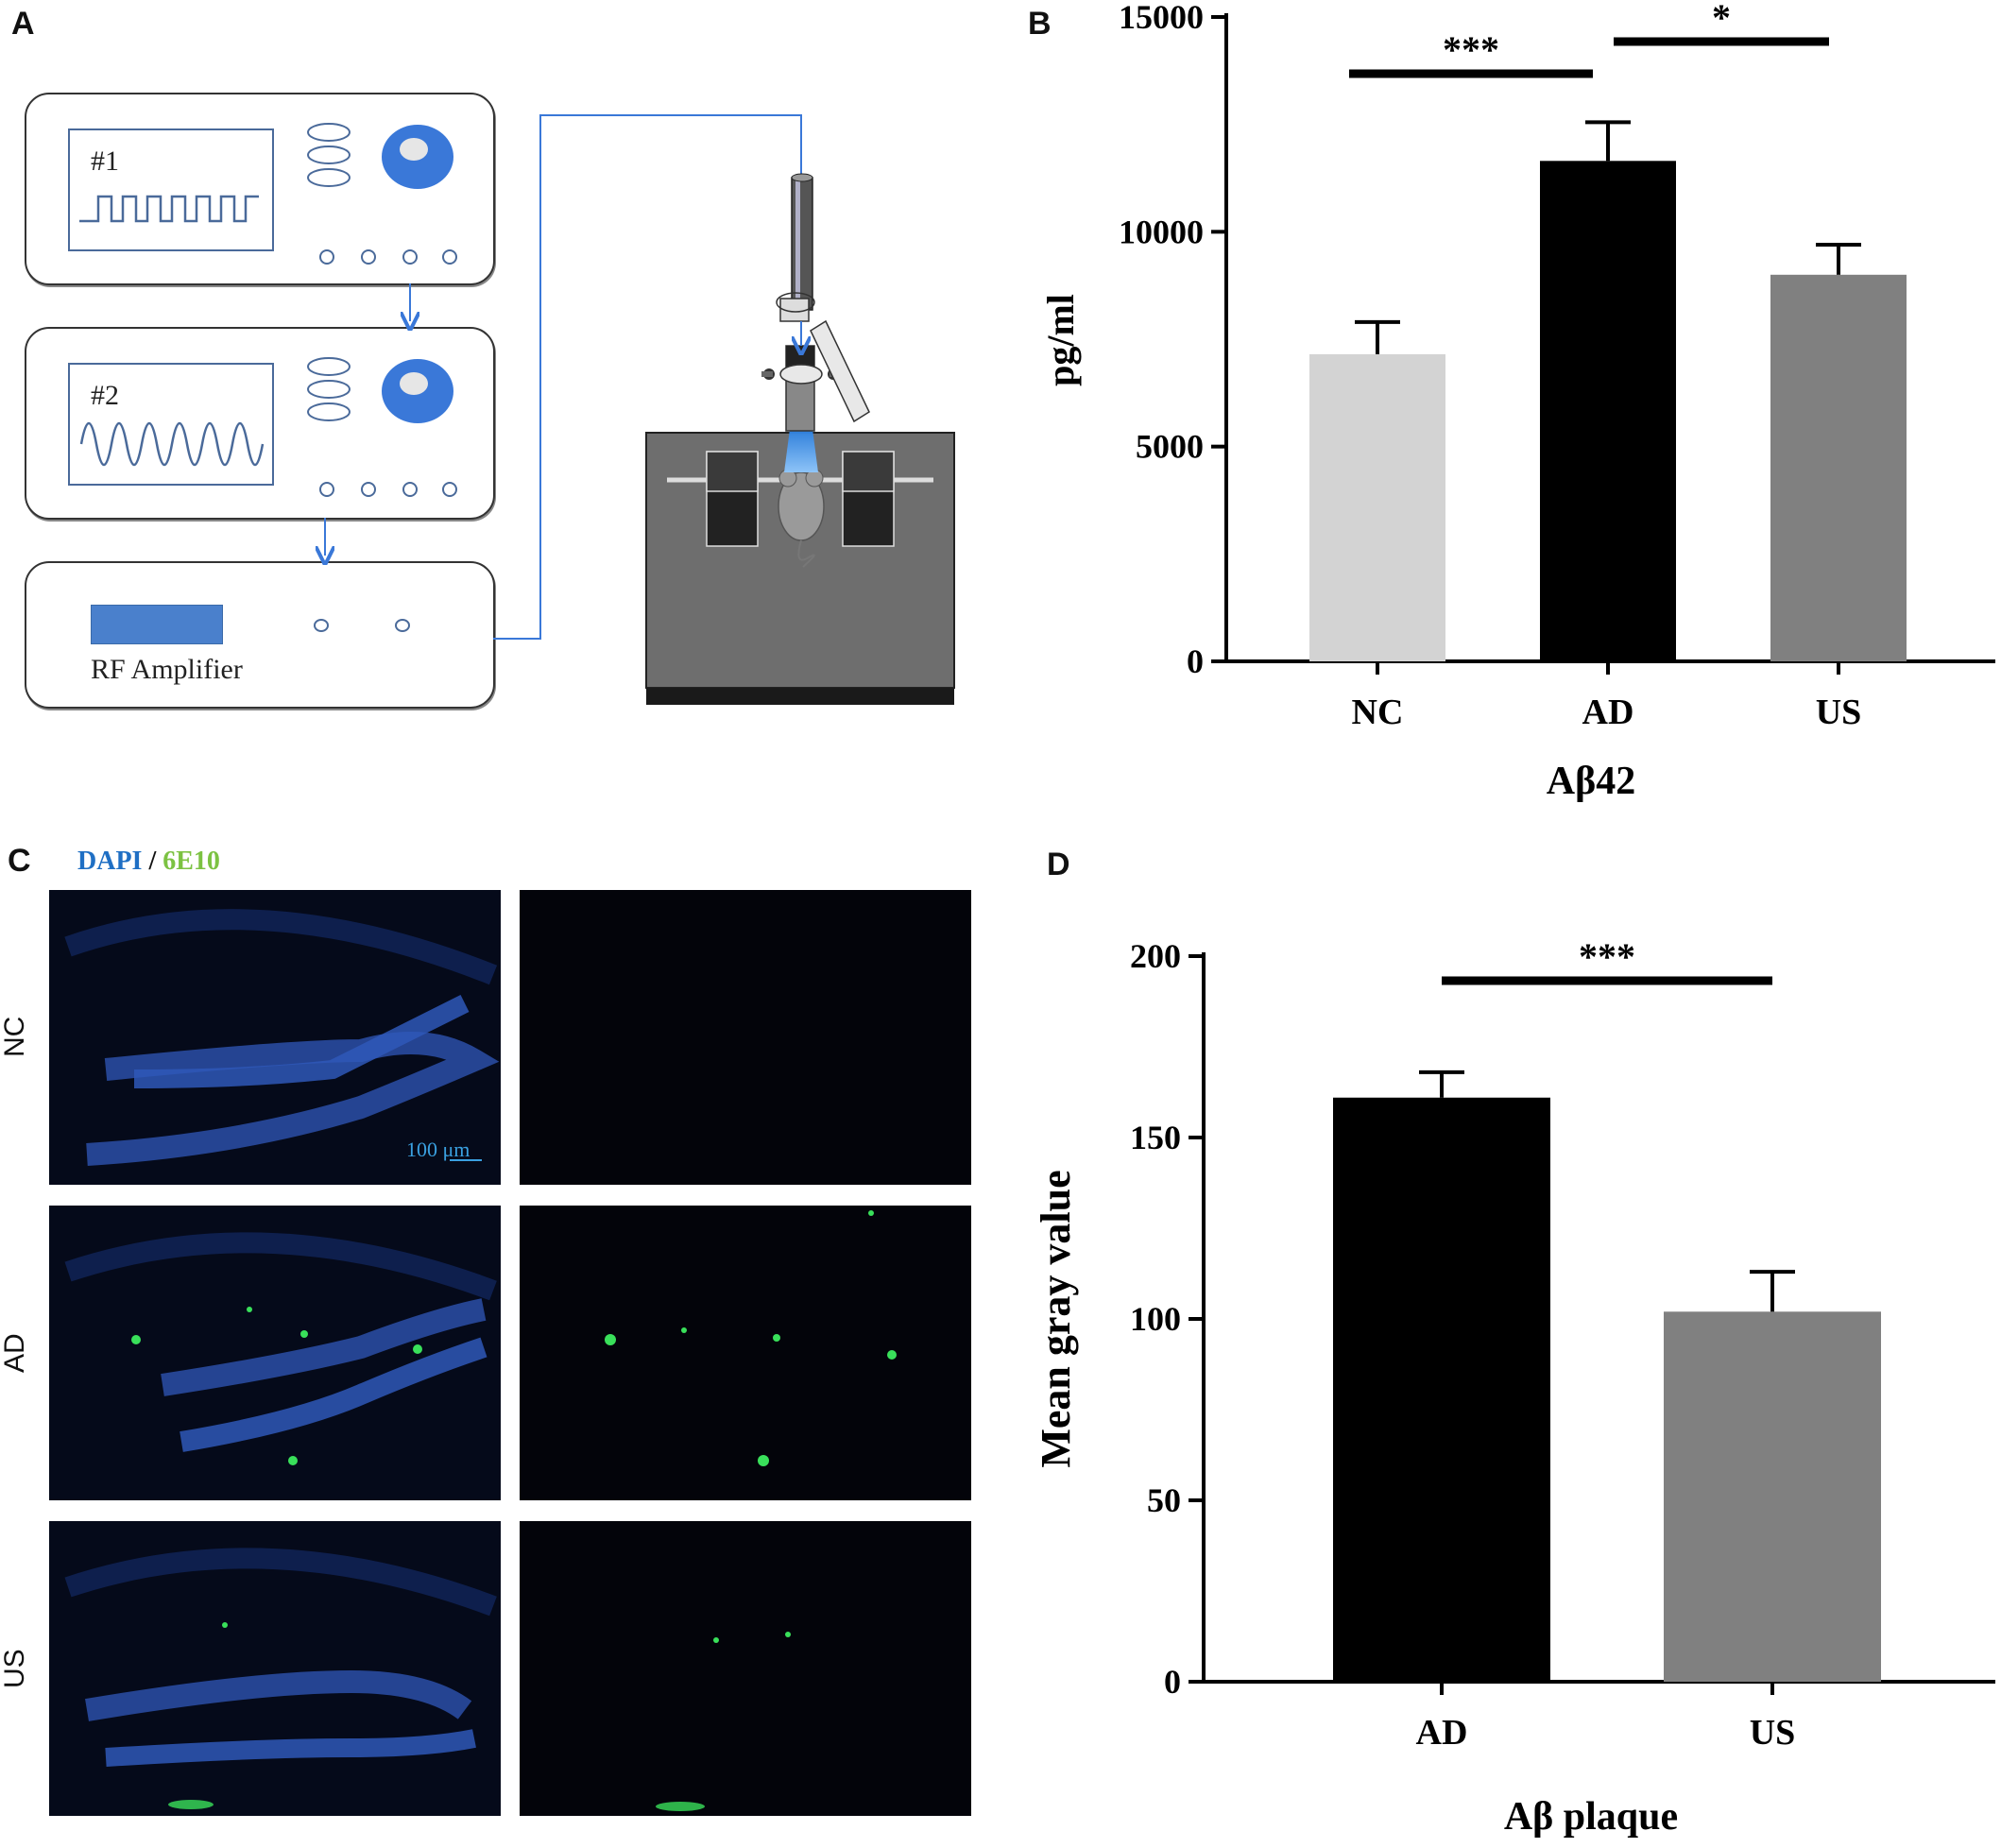 This screenshot has height=1848, width=2001. Describe the element at coordinates (1058, 865) in the screenshot. I see `panel-d-letter: D` at that location.